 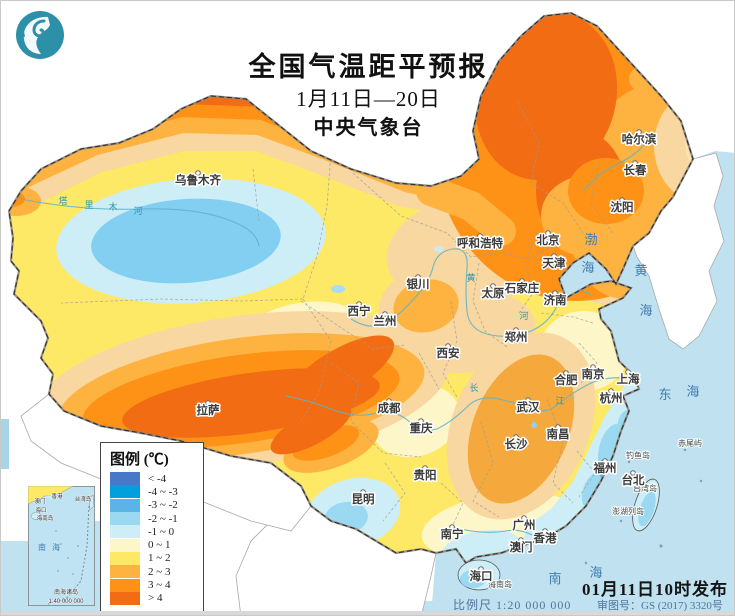 What do you see at coordinates (112, 206) in the screenshot?
I see `svg-text: 木` at bounding box center [112, 206].